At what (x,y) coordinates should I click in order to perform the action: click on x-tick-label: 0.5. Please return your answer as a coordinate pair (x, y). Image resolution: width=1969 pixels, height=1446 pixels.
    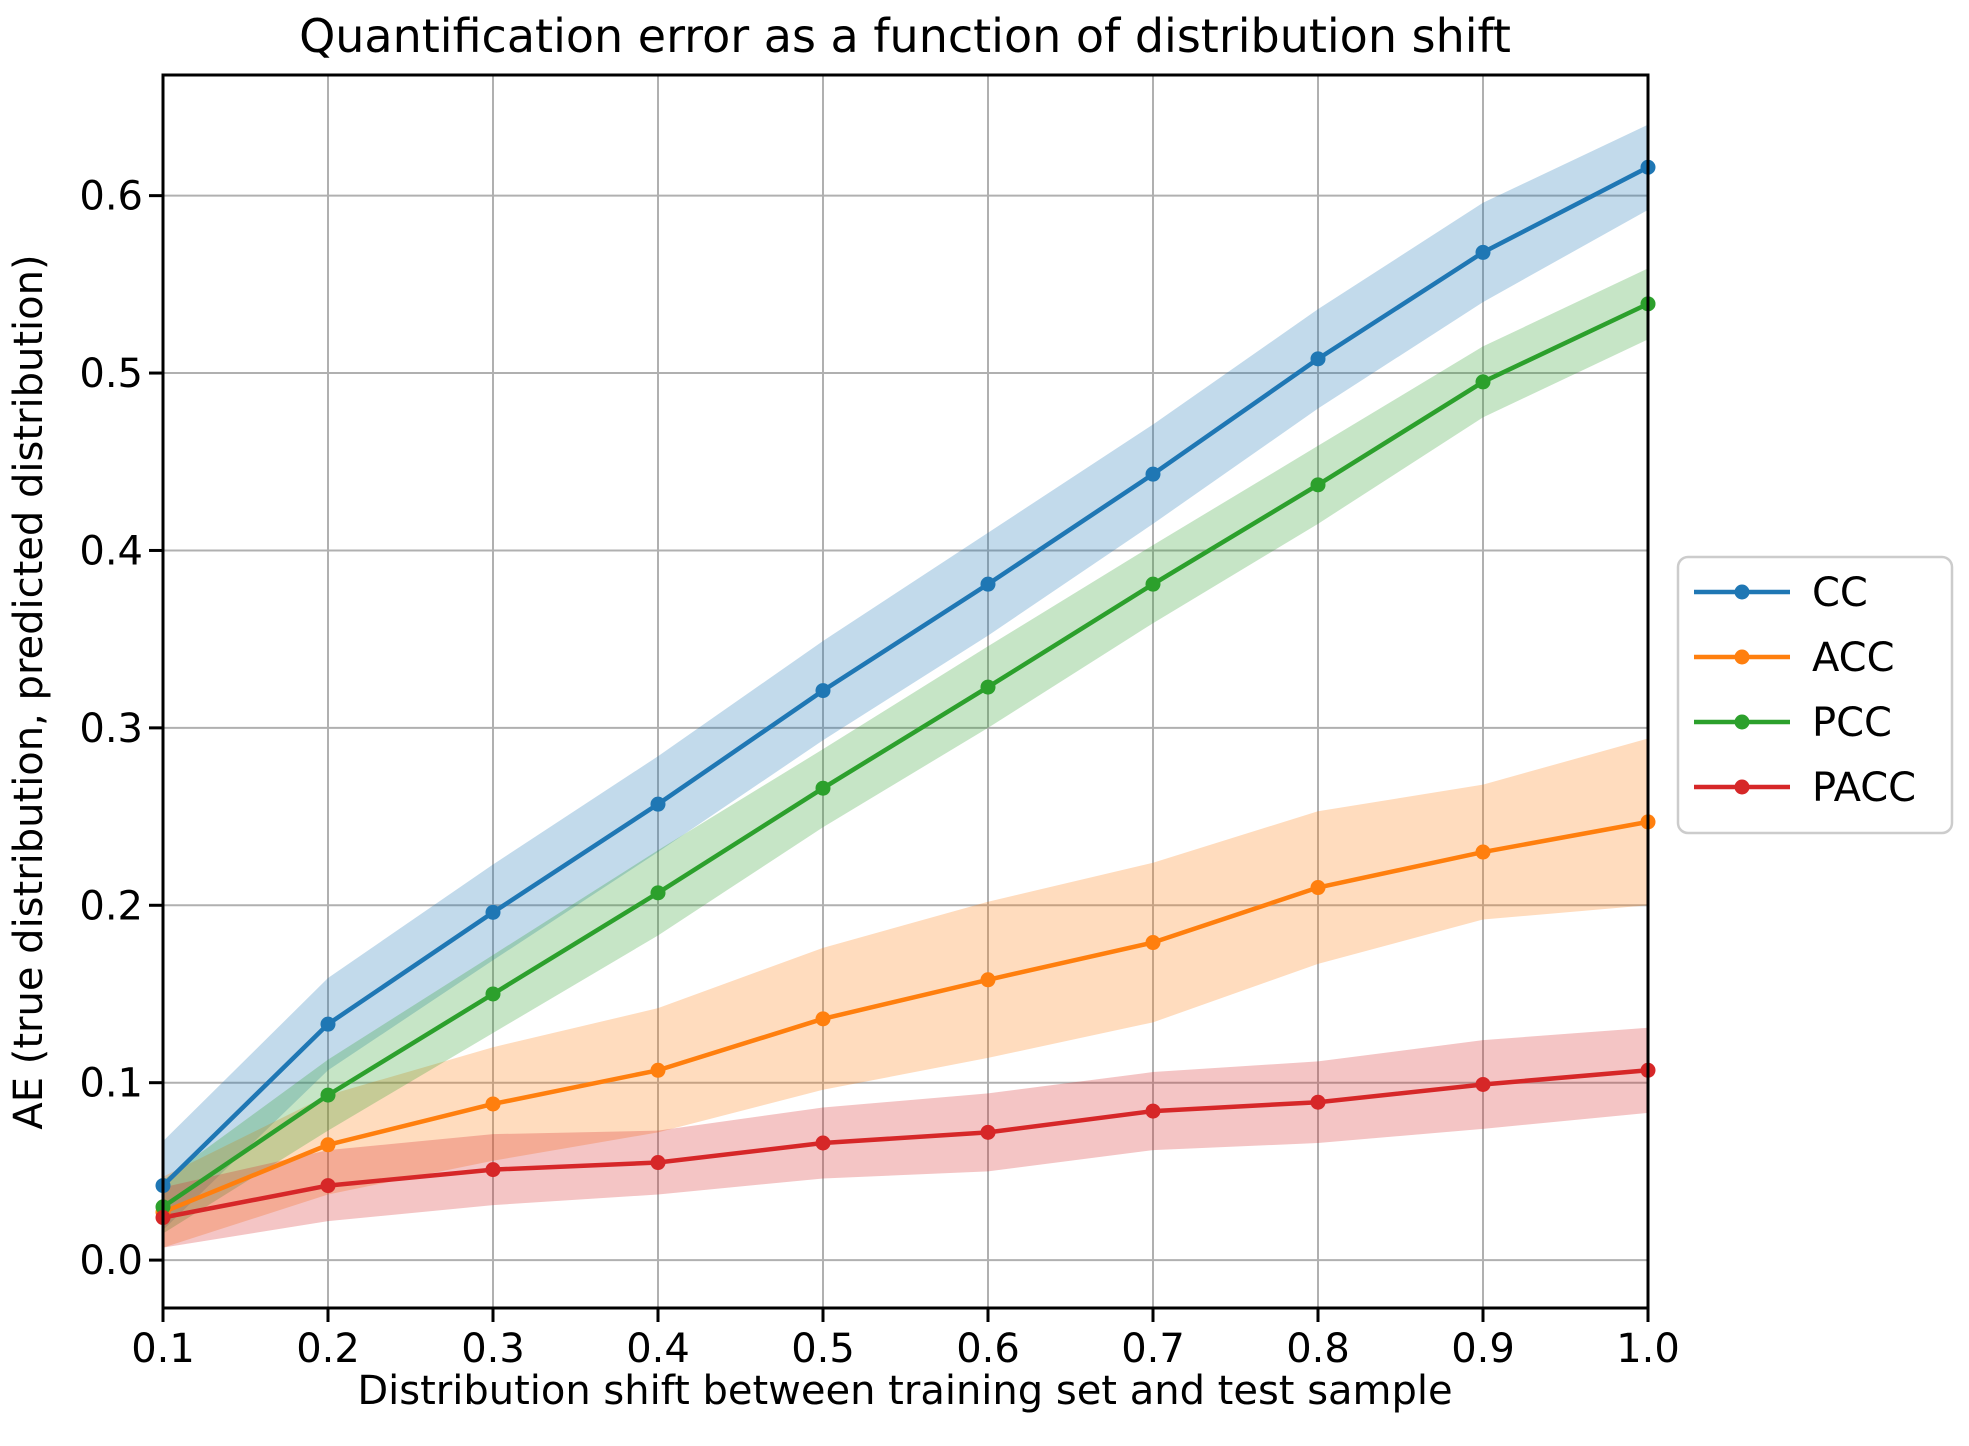
    Looking at the image, I should click on (823, 1349).